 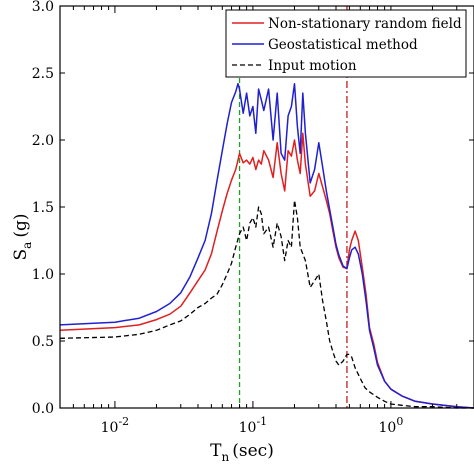 What do you see at coordinates (43, 74) in the screenshot?
I see `y-tick-label: 2.5` at bounding box center [43, 74].